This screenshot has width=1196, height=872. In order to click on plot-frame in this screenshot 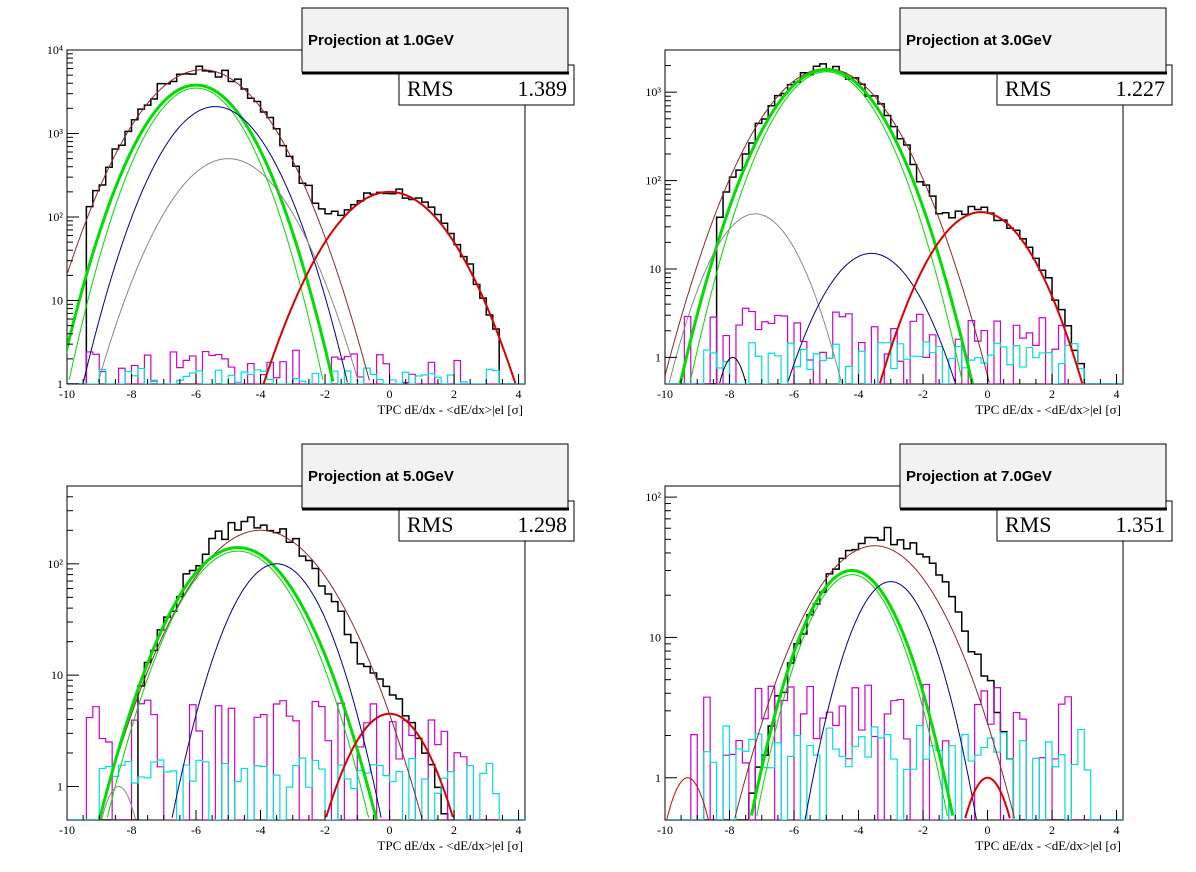, I will do `click(894, 217)`.